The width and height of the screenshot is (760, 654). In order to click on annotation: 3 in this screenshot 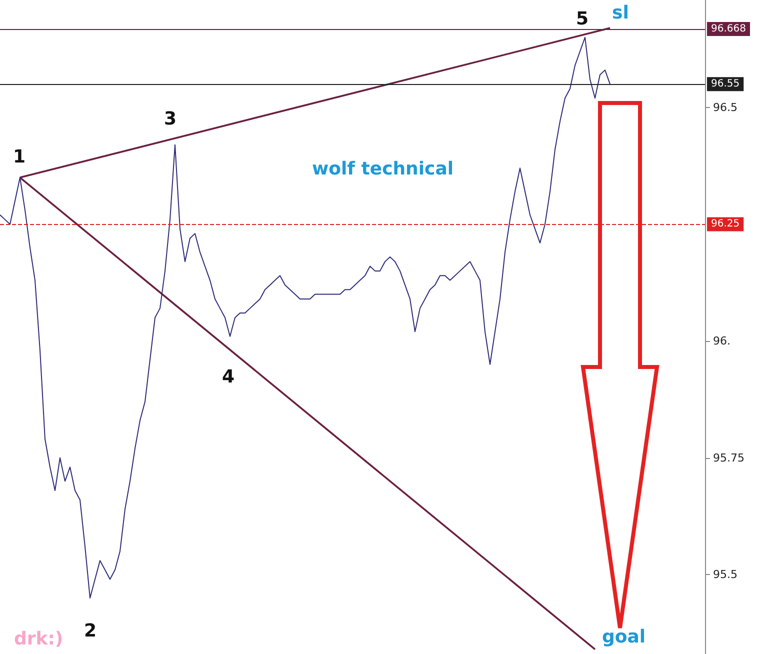, I will do `click(170, 119)`.